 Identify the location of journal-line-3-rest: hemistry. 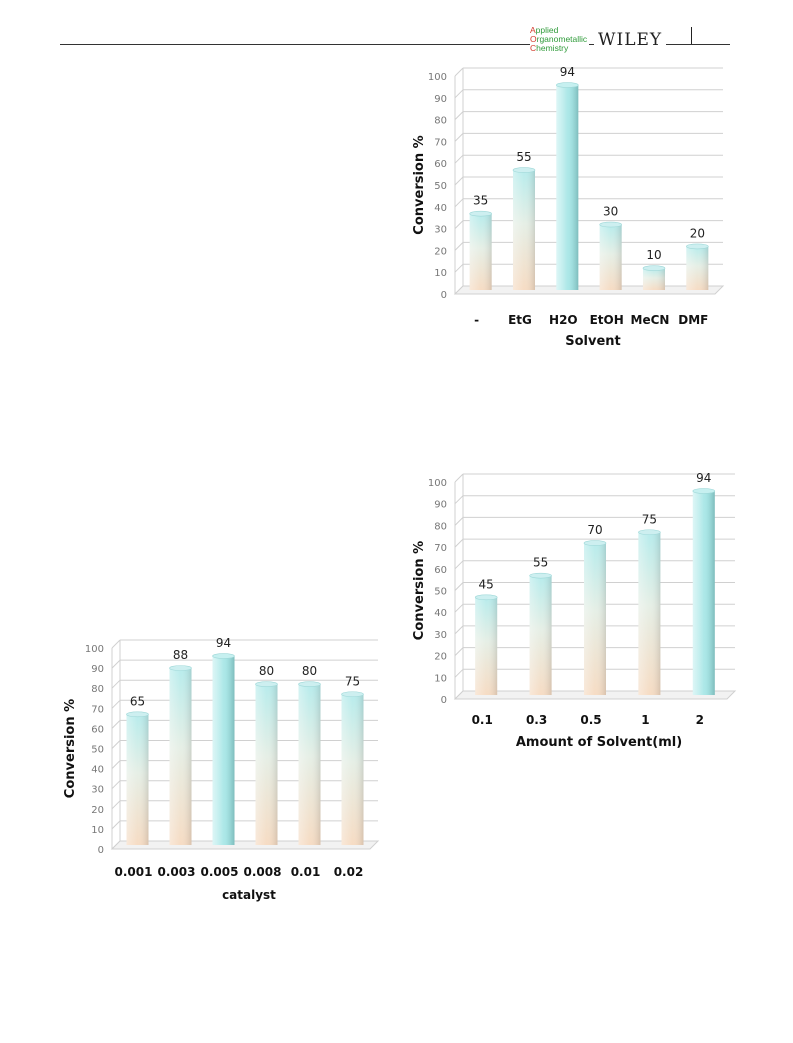
(552, 48).